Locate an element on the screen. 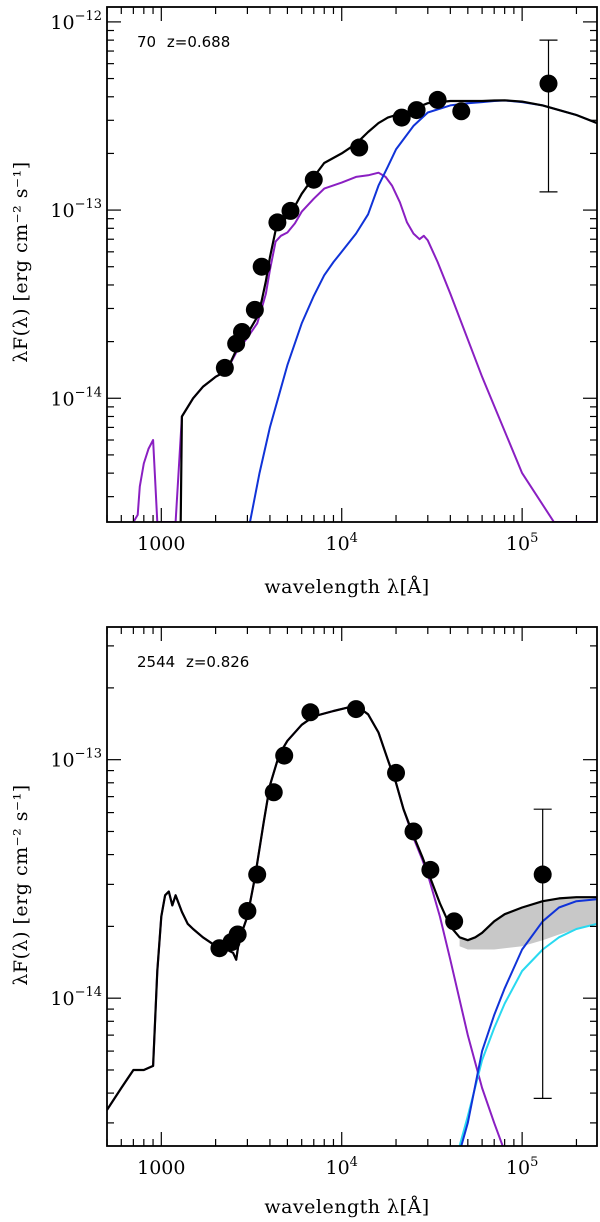 This screenshot has height=1222, width=600. series-torus-line is located at coordinates (528, 1022).